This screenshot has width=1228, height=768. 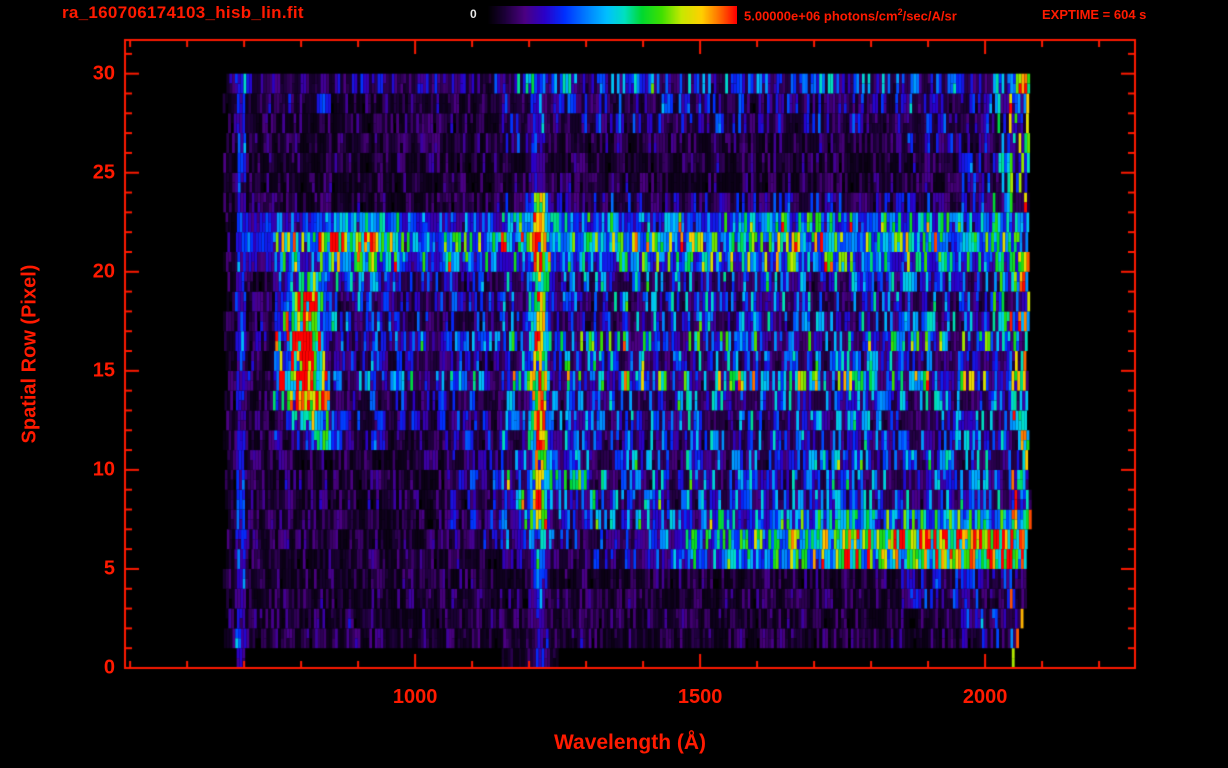 I want to click on y-tick-label: 20, so click(x=103, y=271).